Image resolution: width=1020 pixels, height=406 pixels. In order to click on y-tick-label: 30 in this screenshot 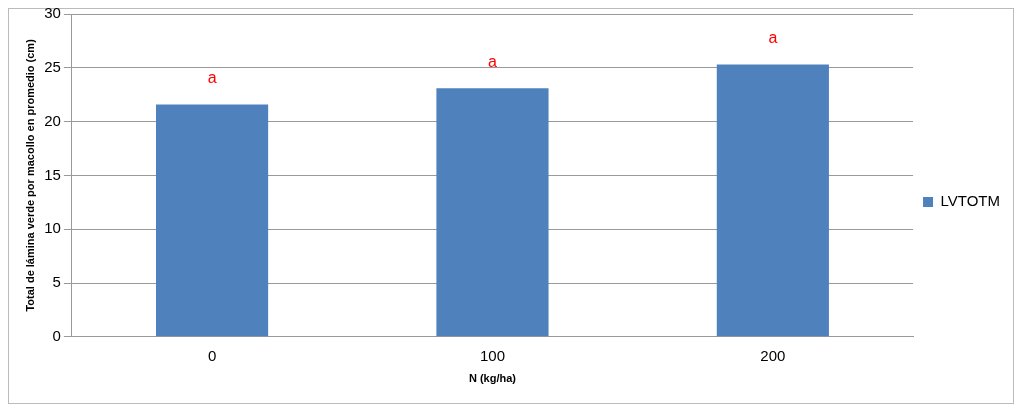, I will do `click(52, 13)`.